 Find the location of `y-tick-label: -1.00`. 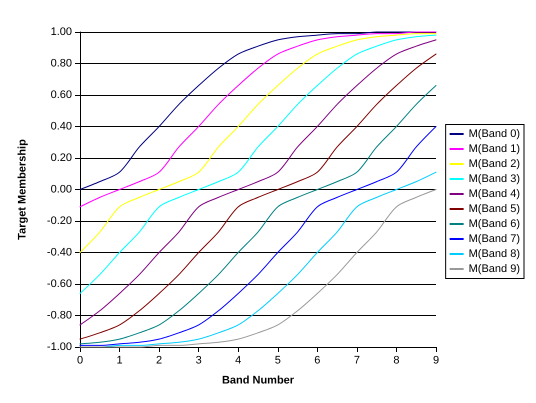

y-tick-label: -1.00 is located at coordinates (59, 347).